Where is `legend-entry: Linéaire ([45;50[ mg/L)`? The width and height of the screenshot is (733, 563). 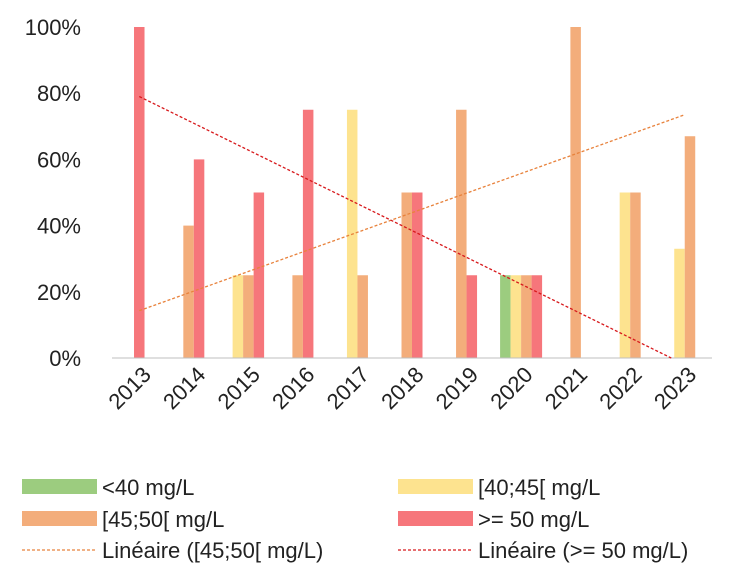
legend-entry: Linéaire ([45;50[ mg/L) is located at coordinates (172, 550).